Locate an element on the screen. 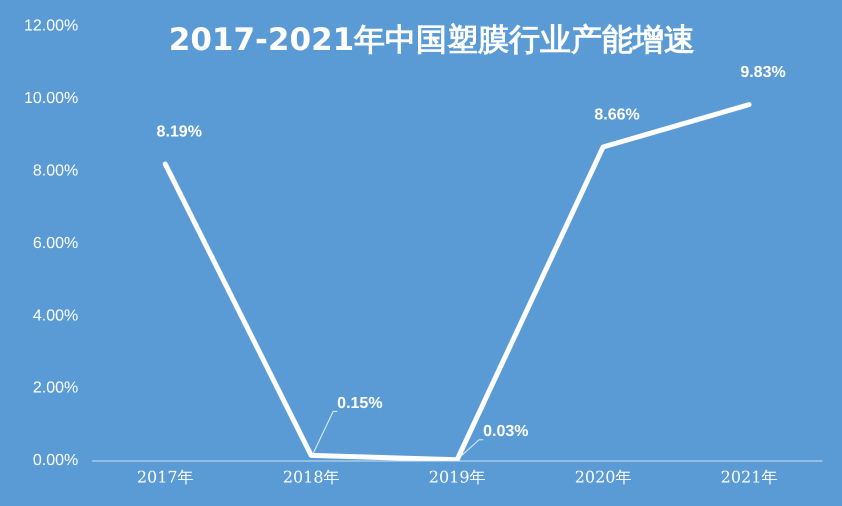  x-tick-label: 2020年 is located at coordinates (603, 477).